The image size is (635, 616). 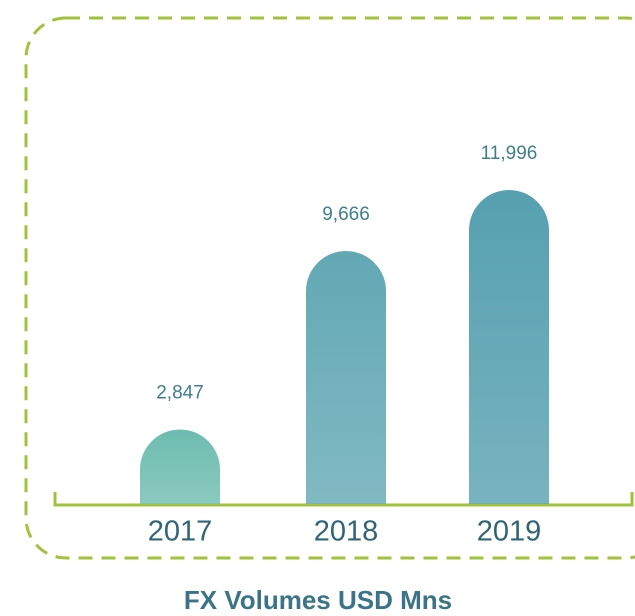 What do you see at coordinates (343, 499) in the screenshot?
I see `baseline` at bounding box center [343, 499].